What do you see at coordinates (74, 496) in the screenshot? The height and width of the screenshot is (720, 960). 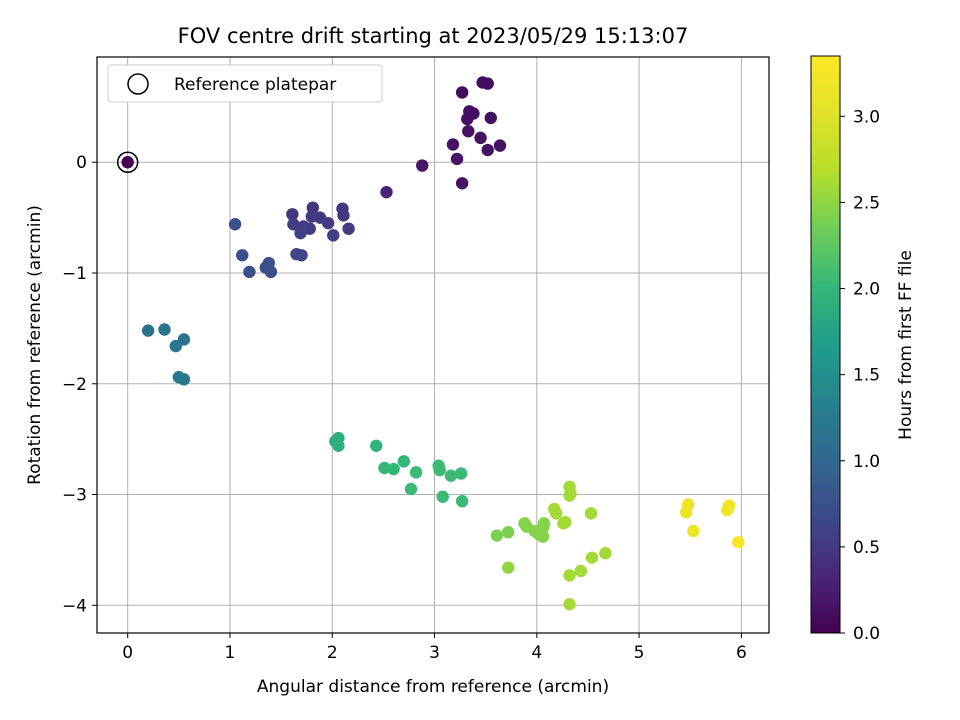 I see `y-tick-label: −3` at bounding box center [74, 496].